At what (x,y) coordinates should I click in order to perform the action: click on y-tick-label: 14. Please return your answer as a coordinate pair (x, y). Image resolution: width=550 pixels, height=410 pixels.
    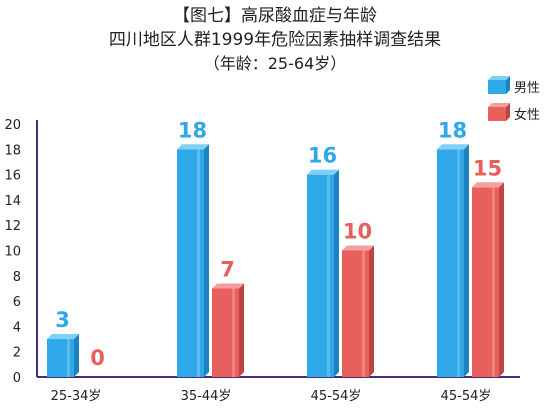
    Looking at the image, I should click on (12, 201).